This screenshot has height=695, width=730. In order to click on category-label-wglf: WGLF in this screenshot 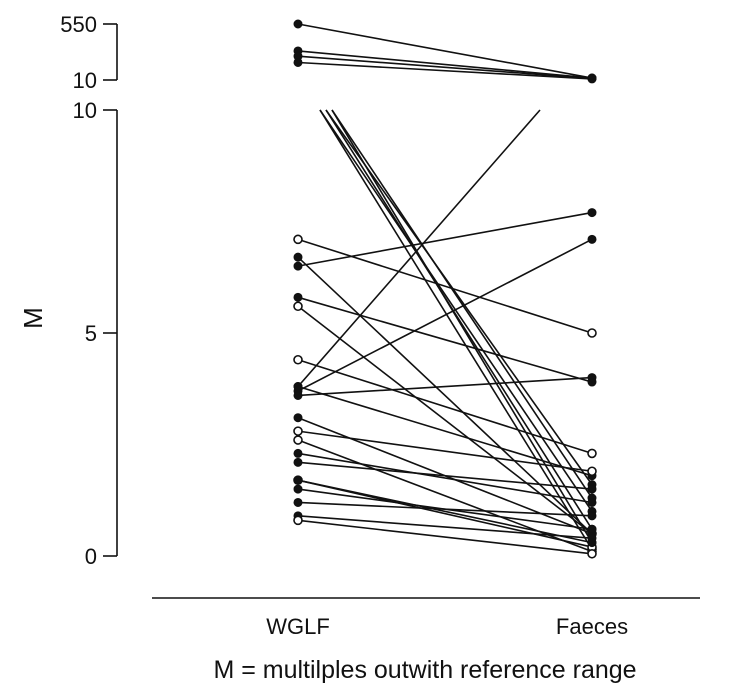, I will do `click(298, 626)`.